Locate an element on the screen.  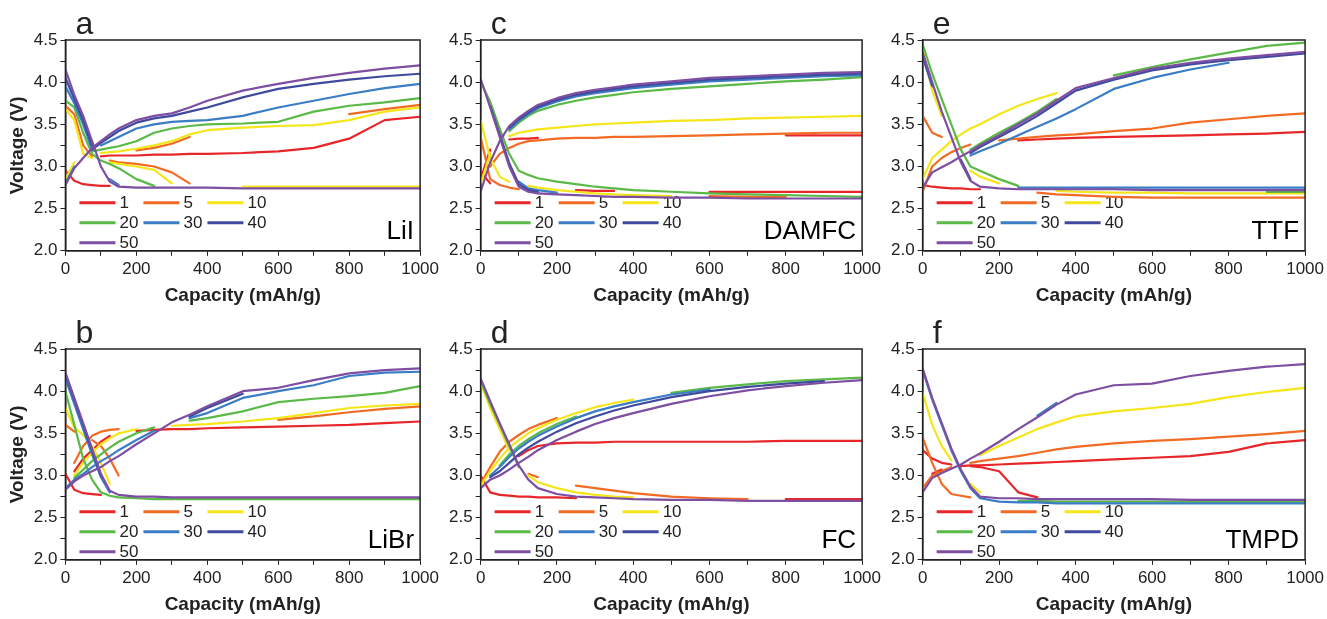
x-axis-title: Capacity (mAh/g) is located at coordinates (1113, 603).